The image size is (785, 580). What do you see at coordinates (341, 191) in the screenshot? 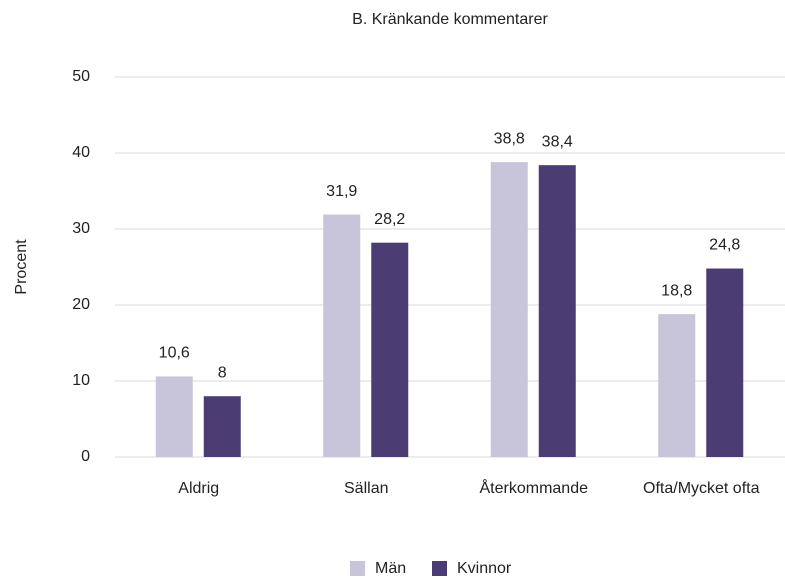
I see `data-label: 31,9` at bounding box center [341, 191].